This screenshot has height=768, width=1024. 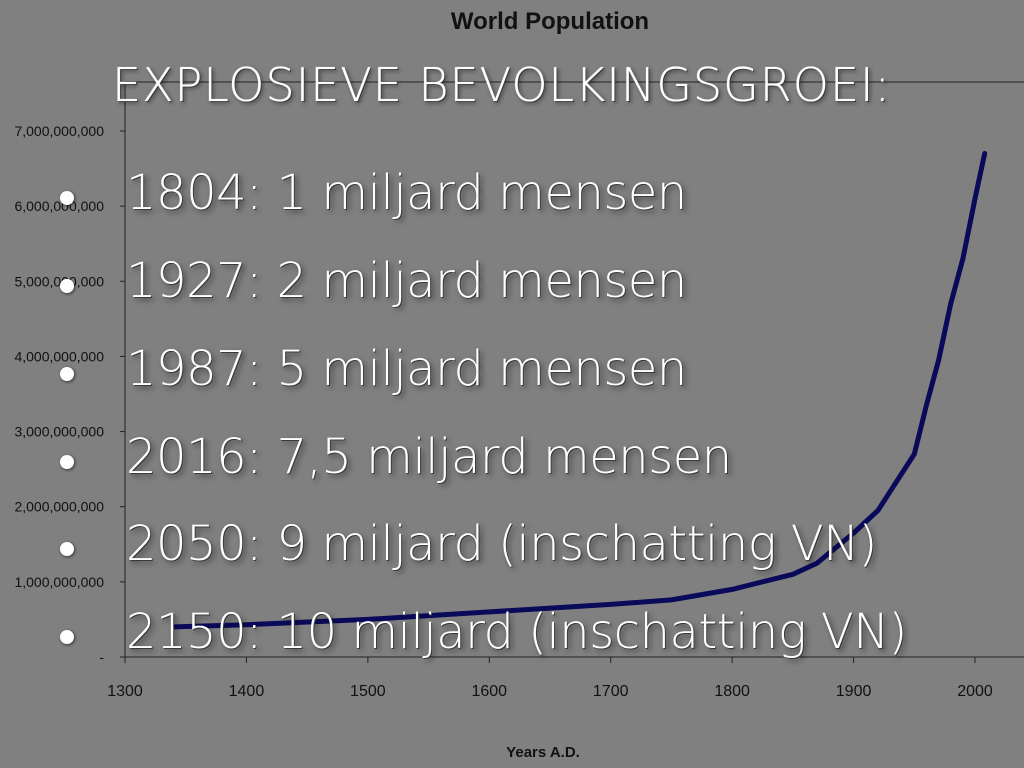 What do you see at coordinates (59, 507) in the screenshot?
I see `y-tick-label: 2,000,000,000` at bounding box center [59, 507].